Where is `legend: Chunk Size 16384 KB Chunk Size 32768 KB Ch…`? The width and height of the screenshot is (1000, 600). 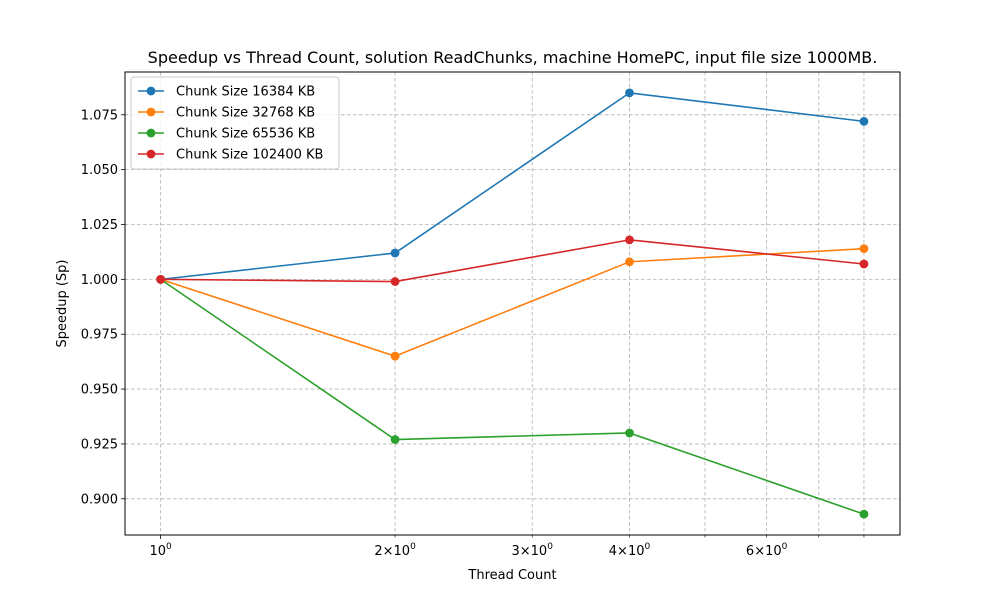 legend: Chunk Size 16384 KB Chunk Size 32768 KB Ch… is located at coordinates (235, 123).